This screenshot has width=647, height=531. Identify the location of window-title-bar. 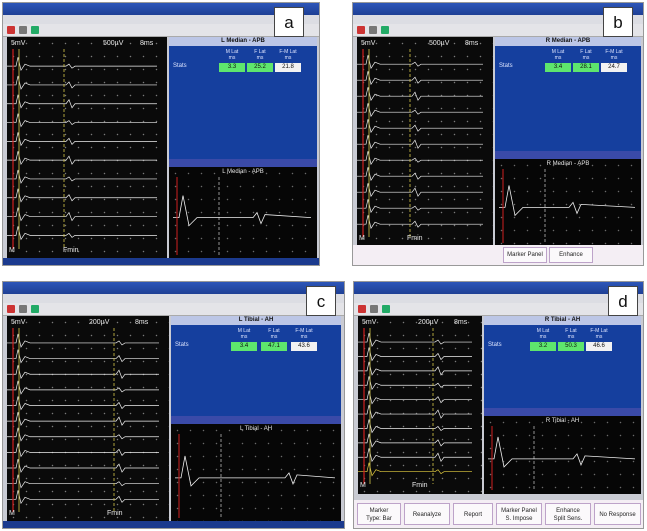
(498, 9).